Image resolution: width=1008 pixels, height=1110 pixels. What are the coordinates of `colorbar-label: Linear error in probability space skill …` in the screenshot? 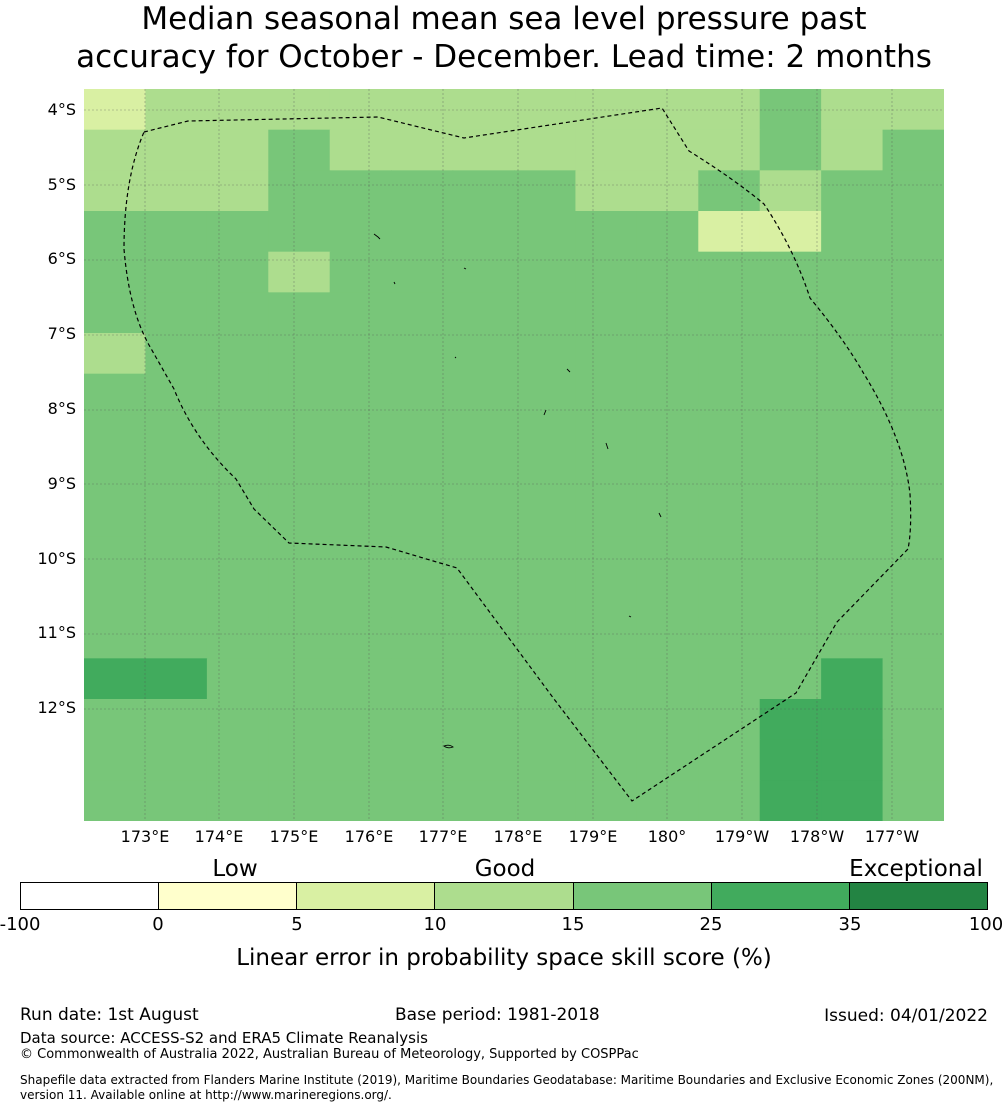 It's located at (504, 958).